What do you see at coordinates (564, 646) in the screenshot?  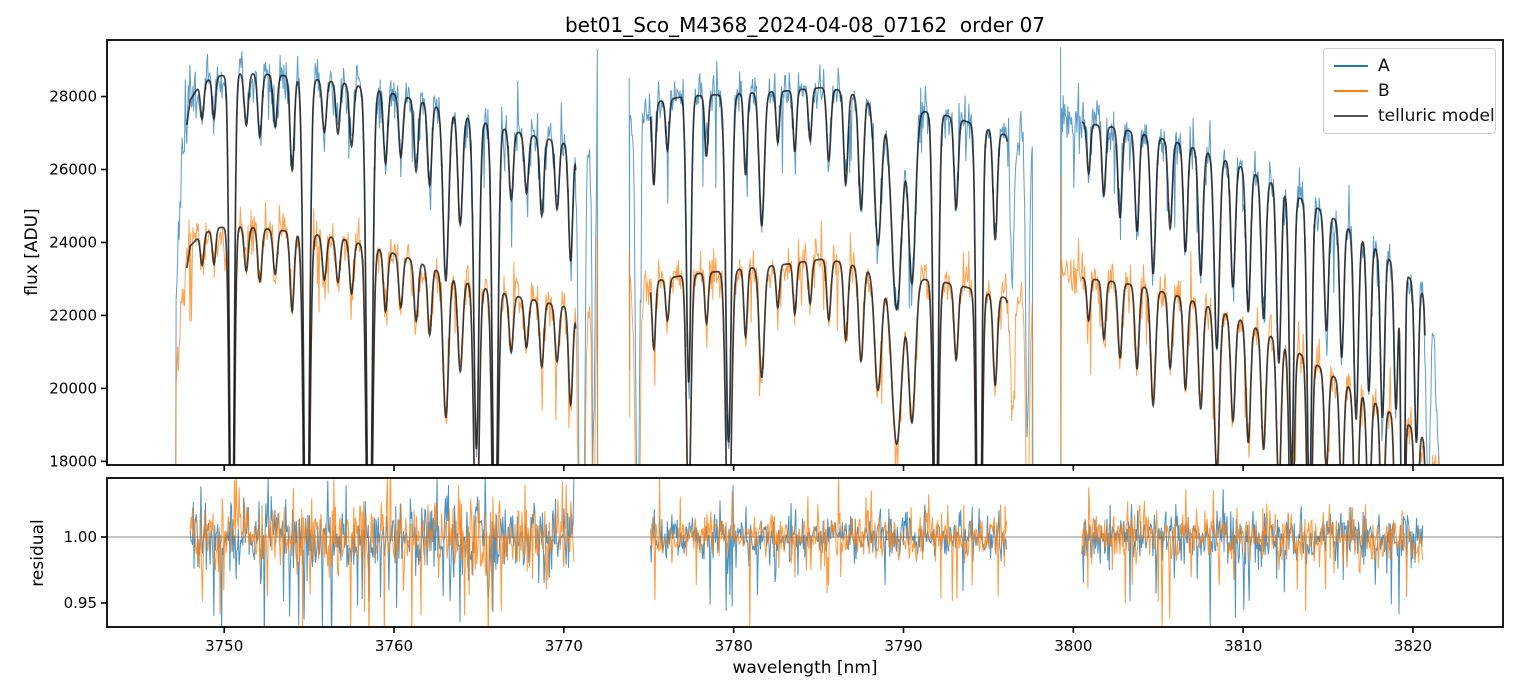 I see `x-tick-label: 3770` at bounding box center [564, 646].